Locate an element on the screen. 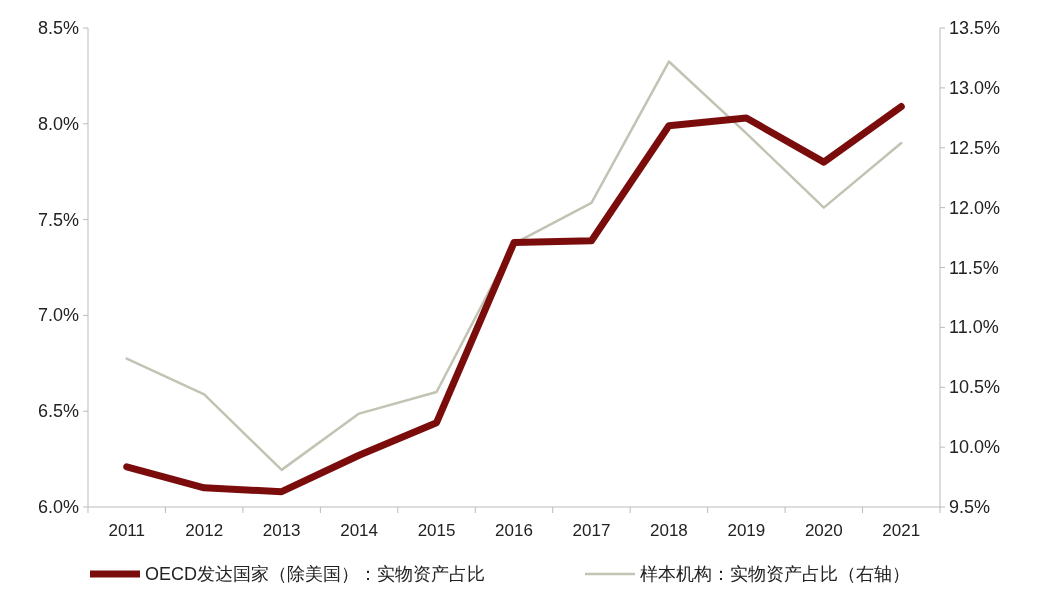 This screenshot has height=610, width=1056. x-tick-label: 2020 is located at coordinates (823, 530).